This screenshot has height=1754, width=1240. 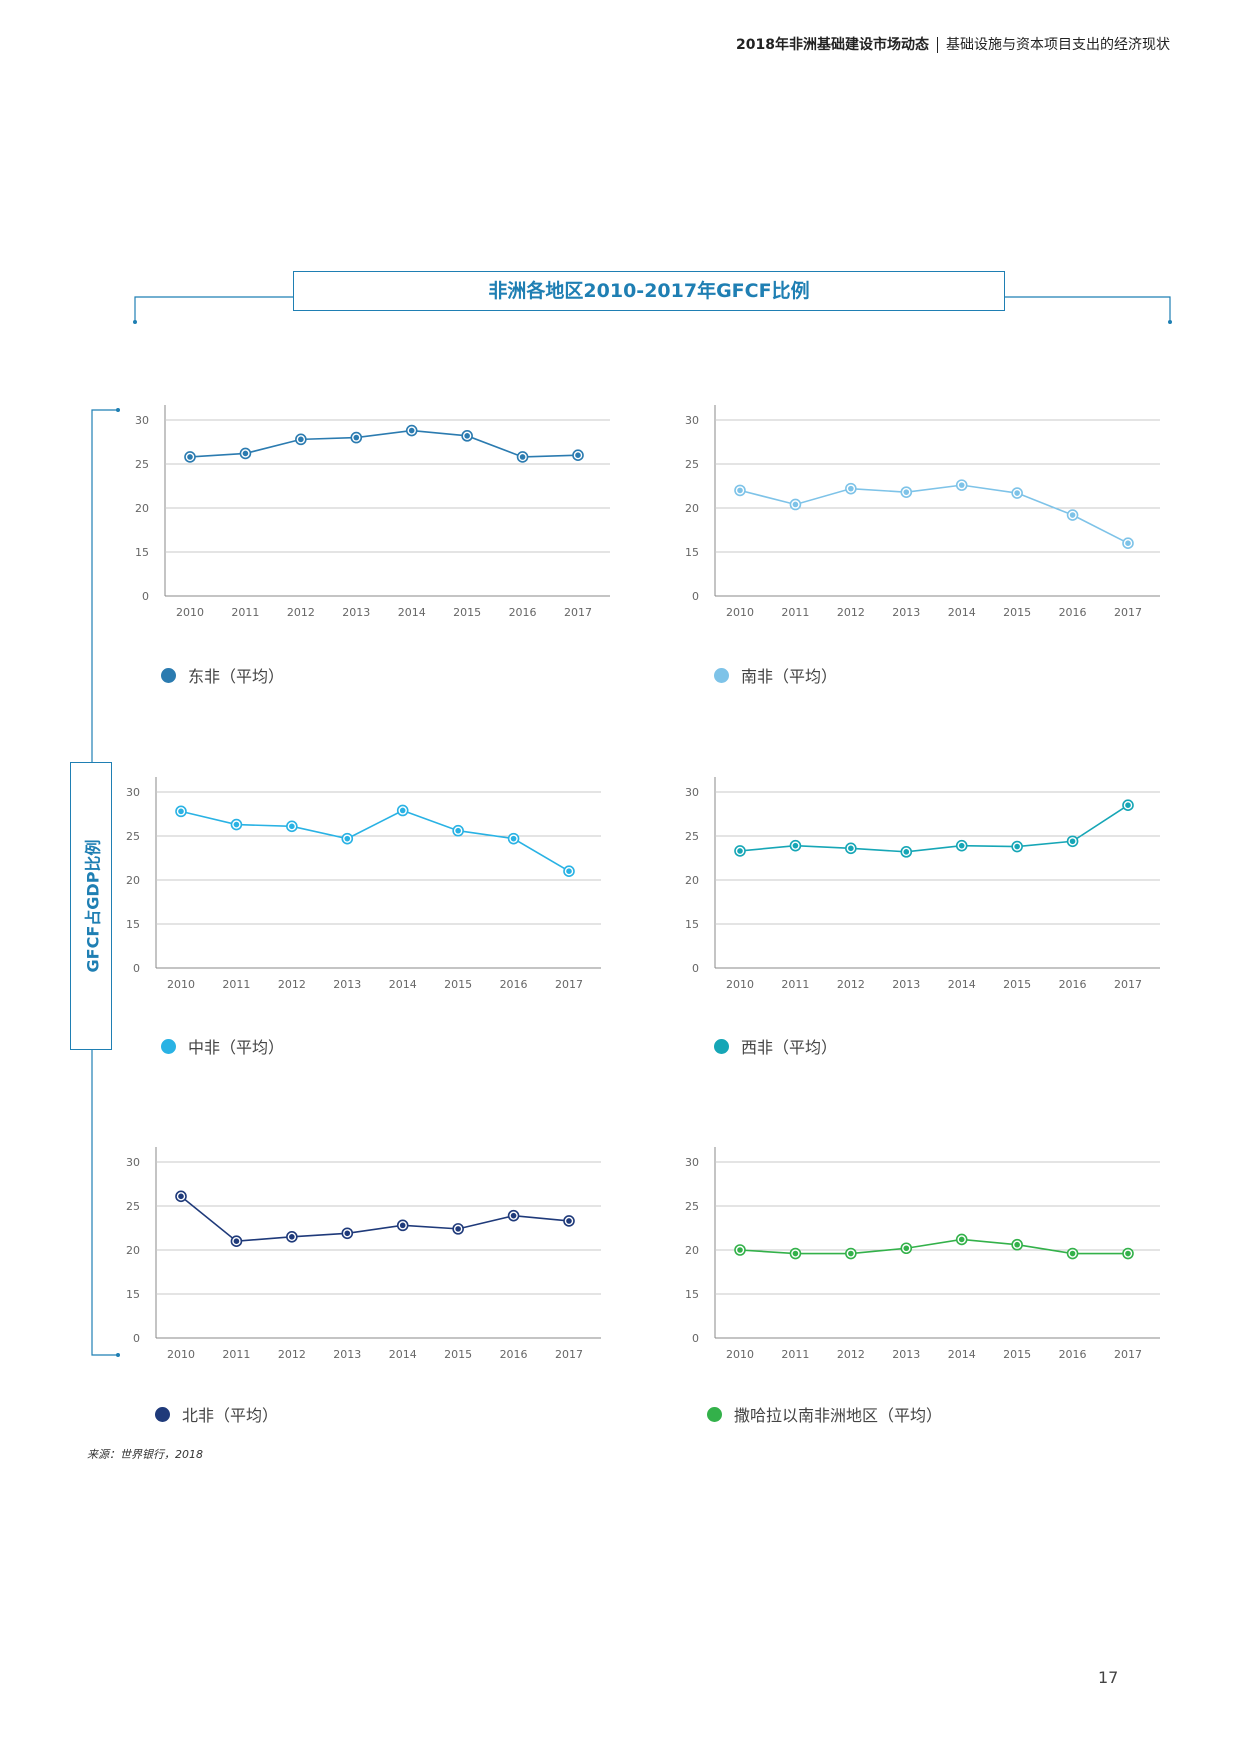 What do you see at coordinates (145, 1454) in the screenshot?
I see `source-note: 来源：世界银行，2018` at bounding box center [145, 1454].